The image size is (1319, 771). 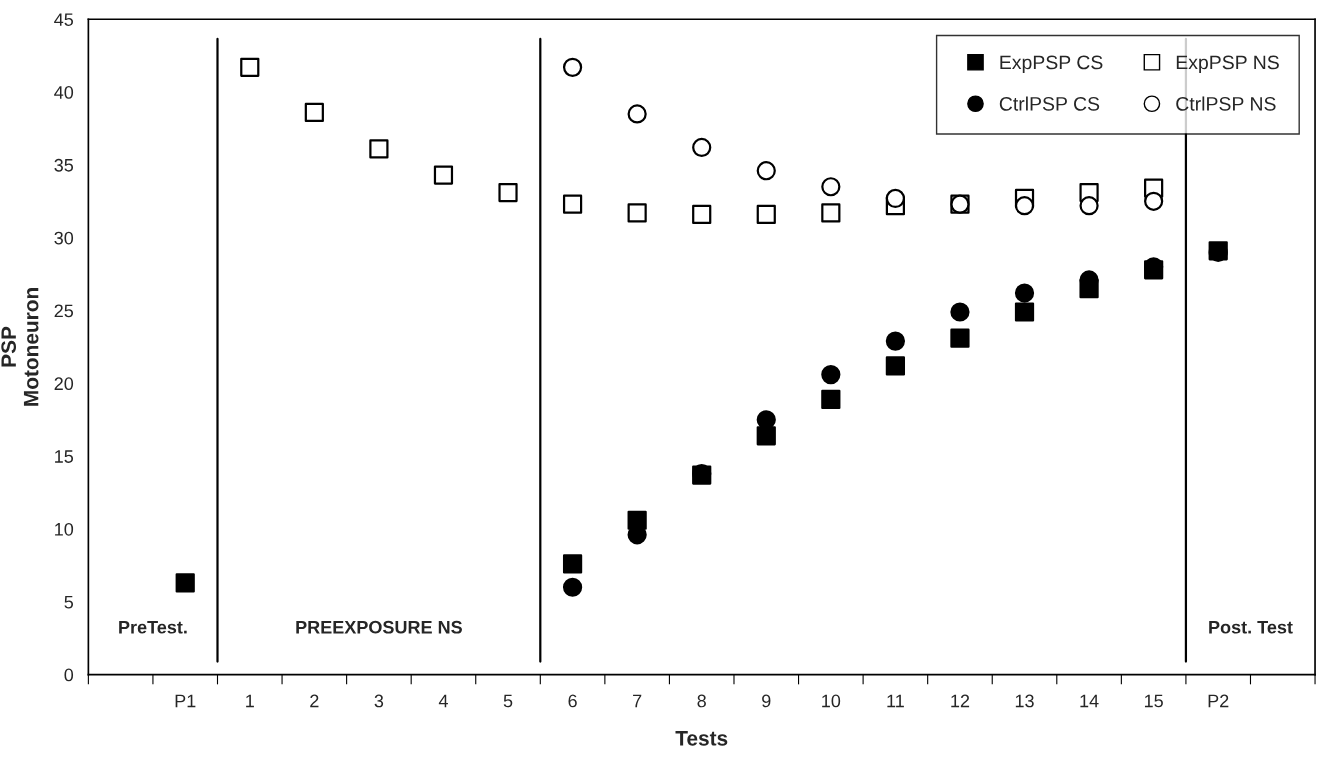 I want to click on x-tick-label: 1, so click(x=250, y=701).